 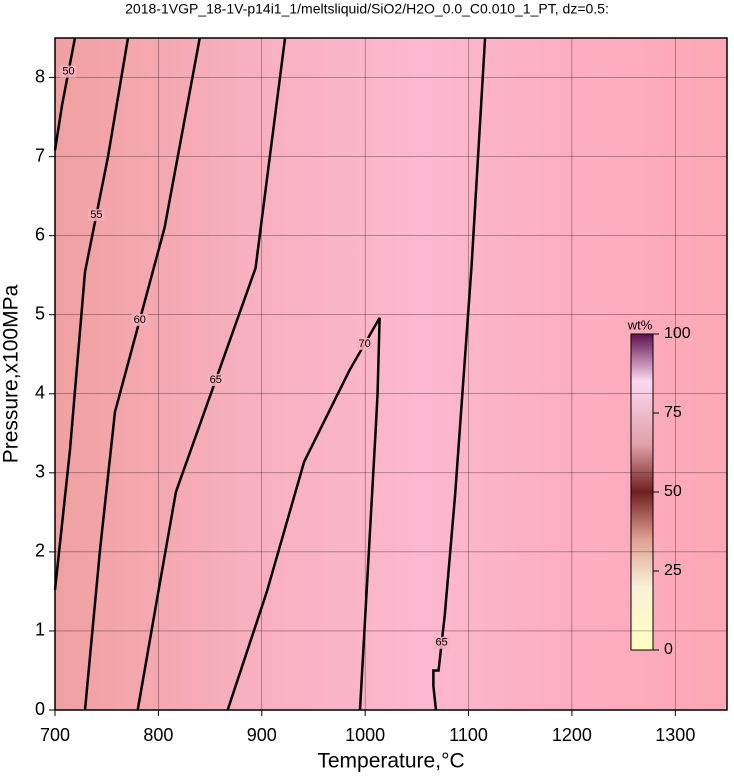 I want to click on x-tick-label: 900, so click(x=262, y=735).